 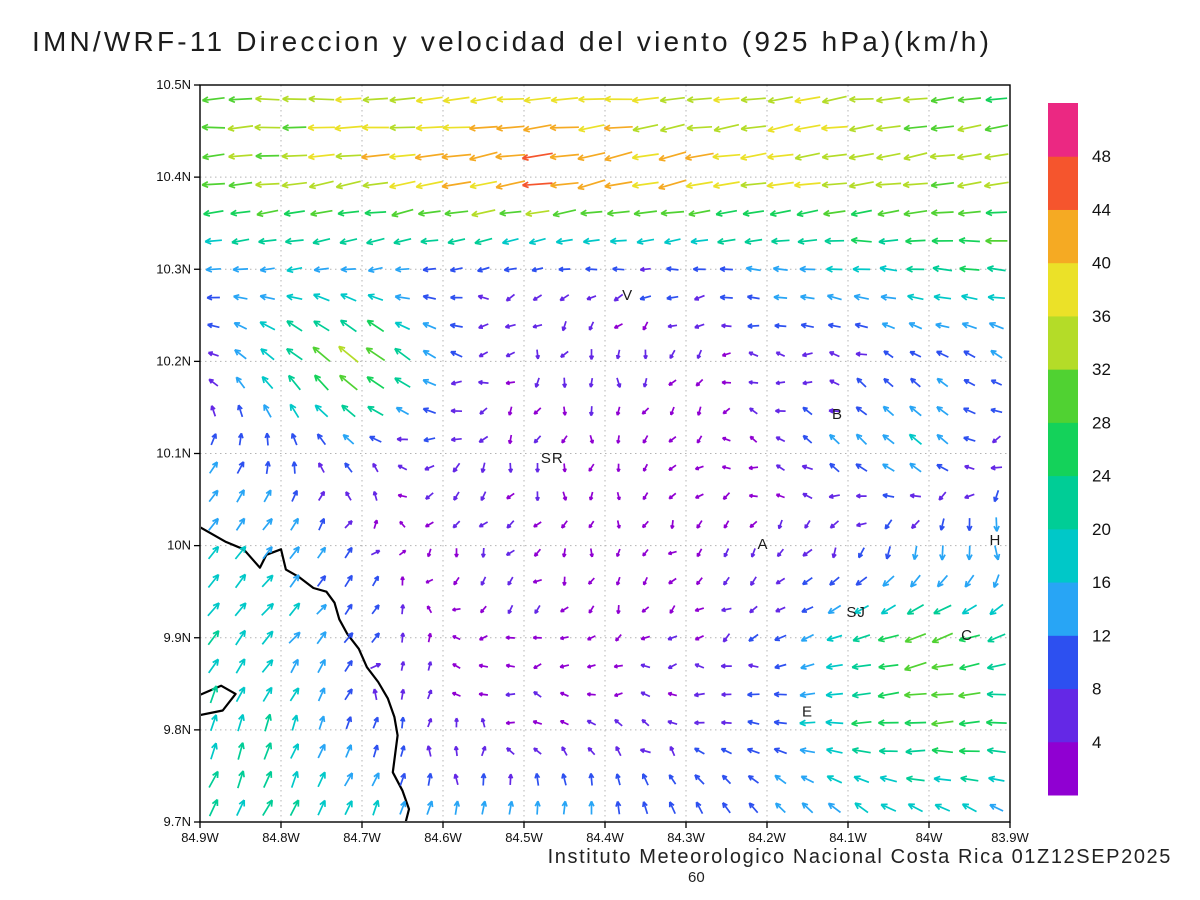 I want to click on x-tick-label: 84.6W, so click(x=443, y=837).